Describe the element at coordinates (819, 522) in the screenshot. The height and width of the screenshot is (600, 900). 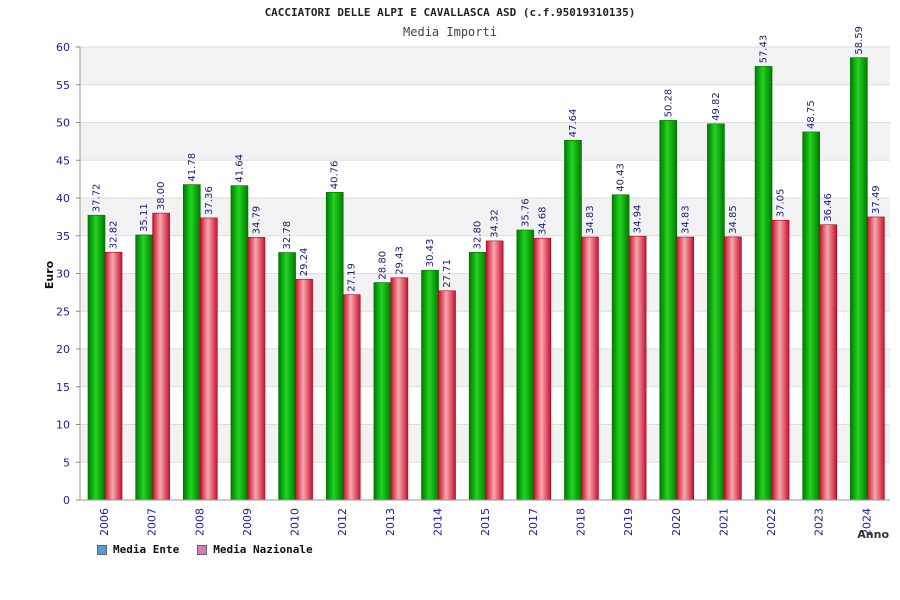
I see `x-tick-label: 2023` at that location.